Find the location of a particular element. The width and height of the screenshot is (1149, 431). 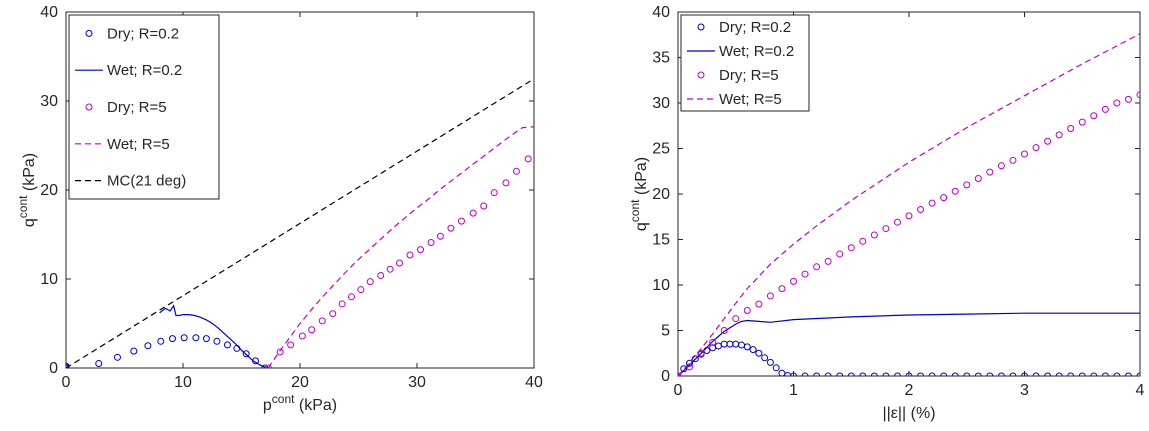

x-axis-label: pcont (kPa) is located at coordinates (300, 403).